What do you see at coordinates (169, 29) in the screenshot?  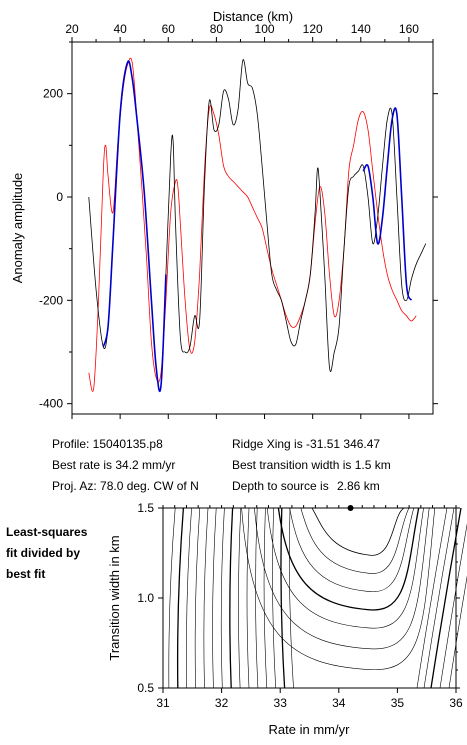 I see `profile-x-tick-label: 60` at bounding box center [169, 29].